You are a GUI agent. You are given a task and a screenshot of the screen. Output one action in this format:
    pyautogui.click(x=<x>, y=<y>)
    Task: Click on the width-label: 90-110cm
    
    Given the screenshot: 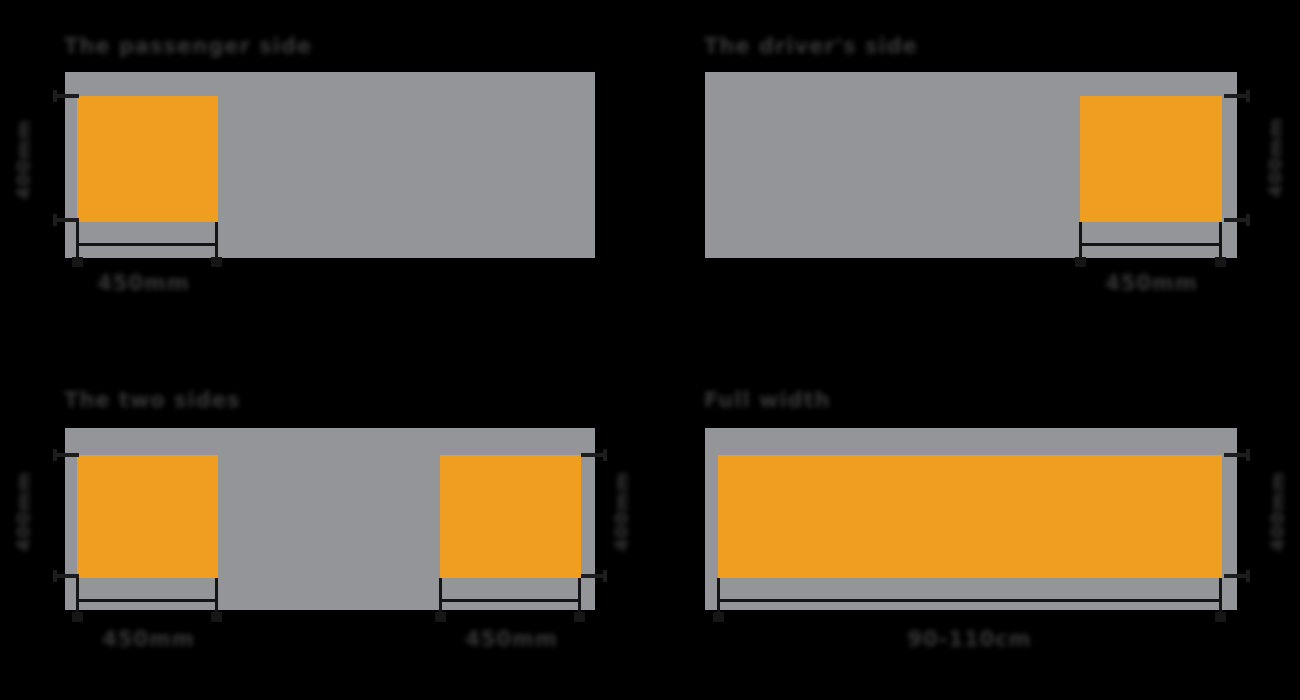 What is the action you would take?
    pyautogui.click(x=969, y=639)
    